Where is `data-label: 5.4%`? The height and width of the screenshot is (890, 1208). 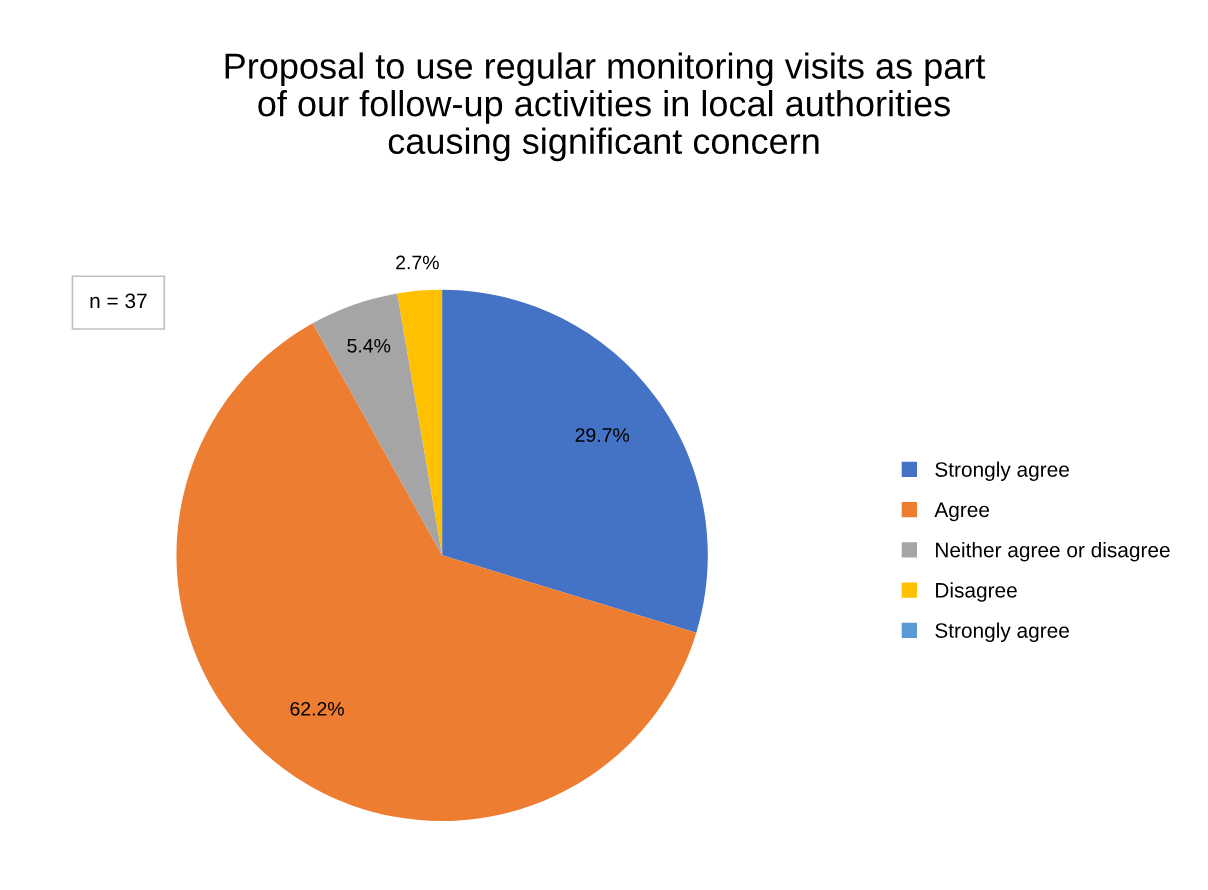
data-label: 5.4% is located at coordinates (369, 345).